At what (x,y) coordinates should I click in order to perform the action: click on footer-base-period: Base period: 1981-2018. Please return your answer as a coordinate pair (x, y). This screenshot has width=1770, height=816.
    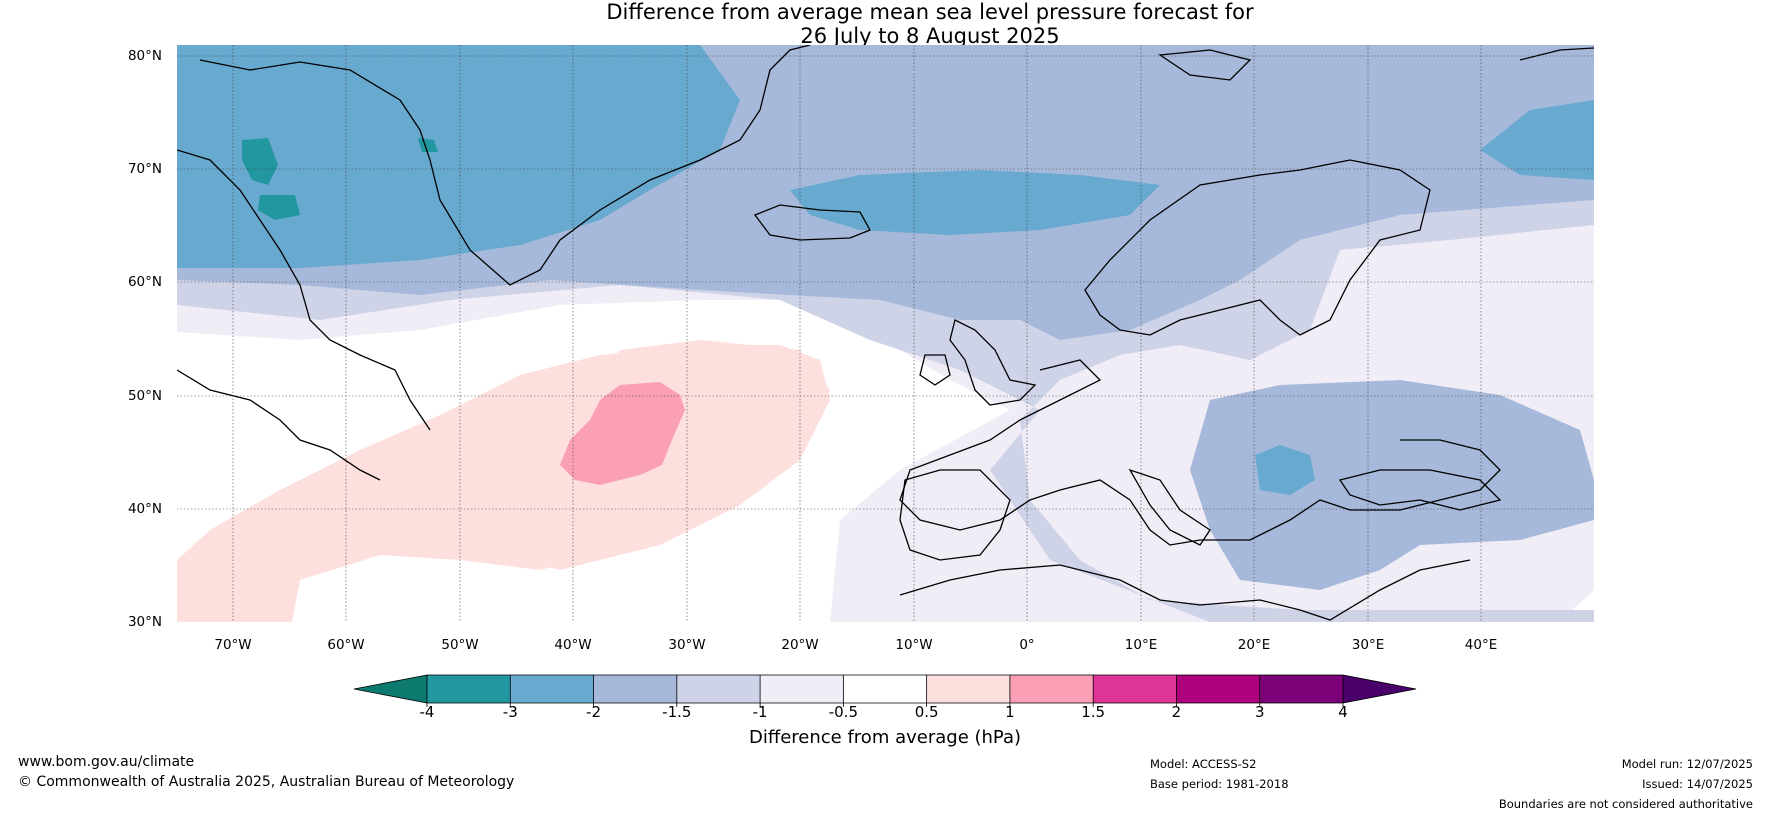
    Looking at the image, I should click on (1219, 784).